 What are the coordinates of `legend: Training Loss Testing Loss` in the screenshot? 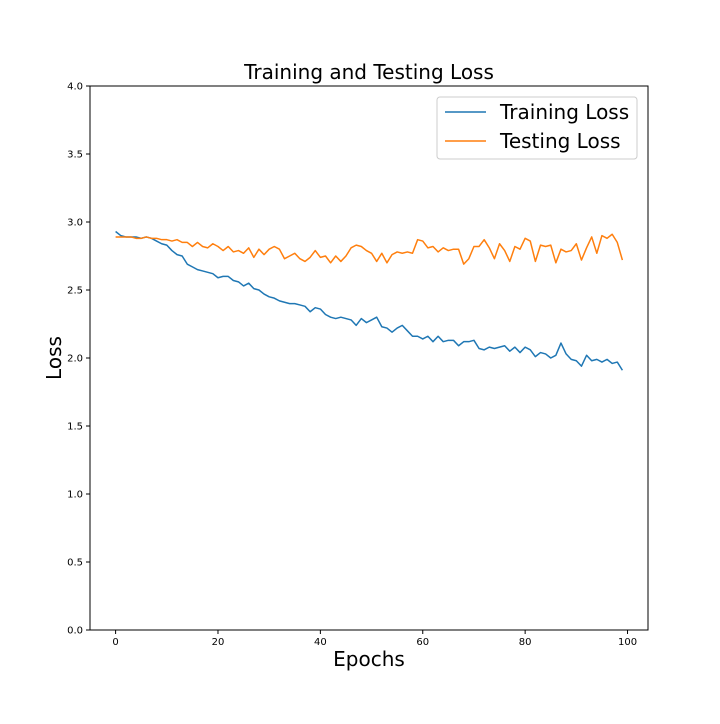 It's located at (537, 128).